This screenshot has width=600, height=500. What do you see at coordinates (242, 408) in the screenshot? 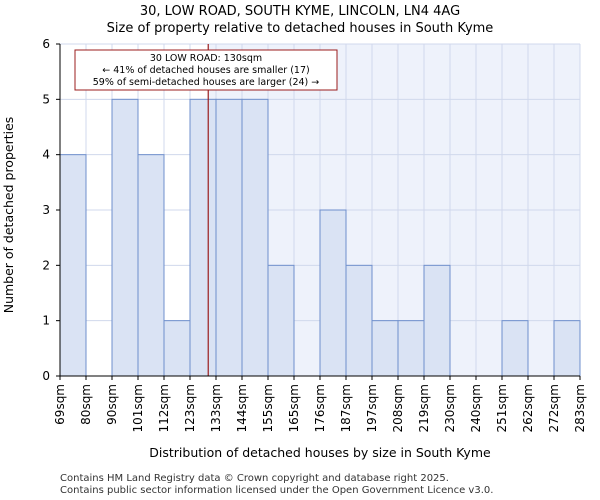
I see `x-tick-label-144sqm: 144sqm` at bounding box center [242, 408].